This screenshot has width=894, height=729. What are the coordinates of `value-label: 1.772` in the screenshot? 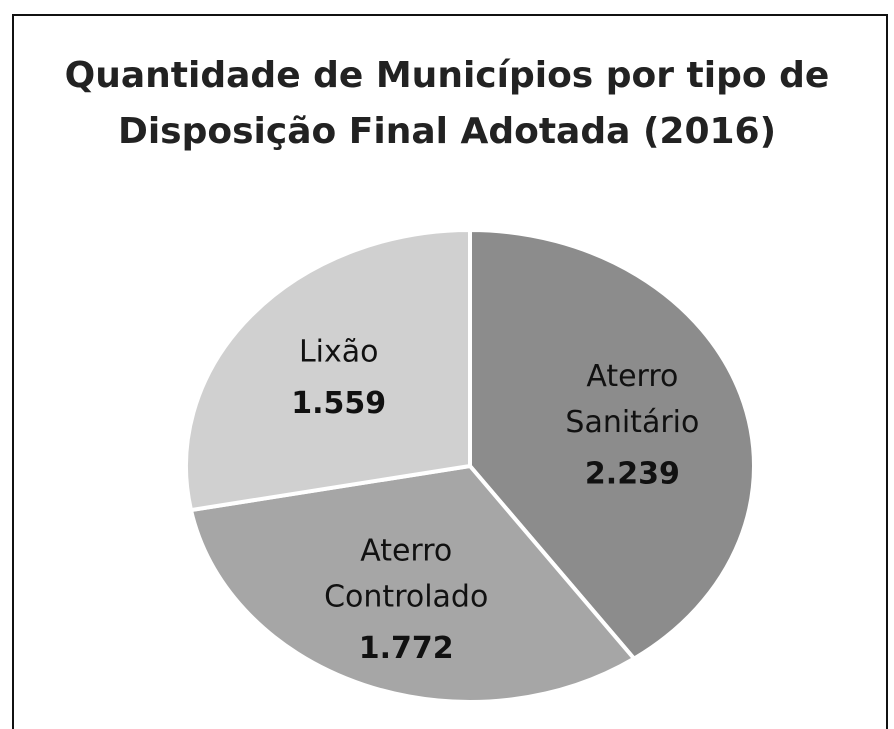 It's located at (406, 648).